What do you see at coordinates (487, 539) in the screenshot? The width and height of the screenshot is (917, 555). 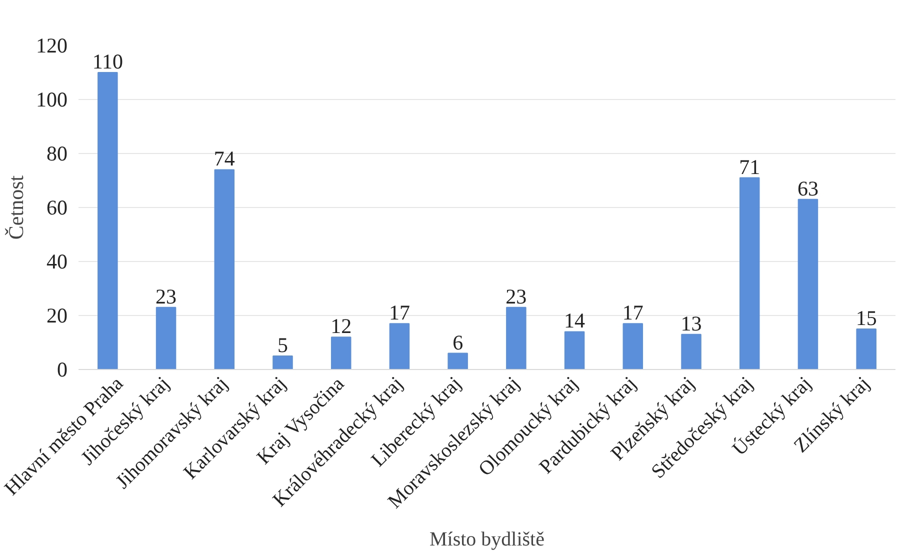 I see `x-axis-title: Místo bydliště` at bounding box center [487, 539].